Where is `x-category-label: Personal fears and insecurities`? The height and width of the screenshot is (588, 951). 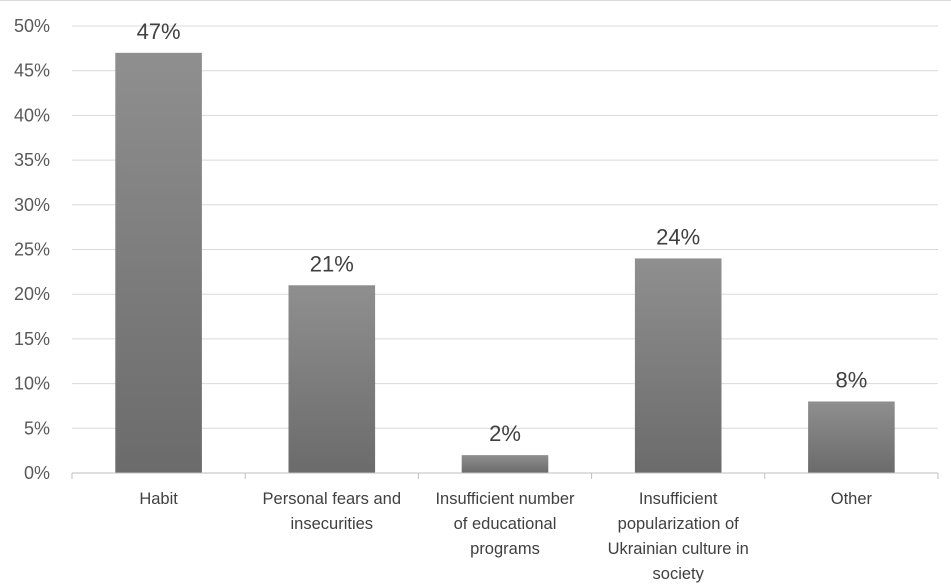
x-category-label: Personal fears and insecurities is located at coordinates (332, 511).